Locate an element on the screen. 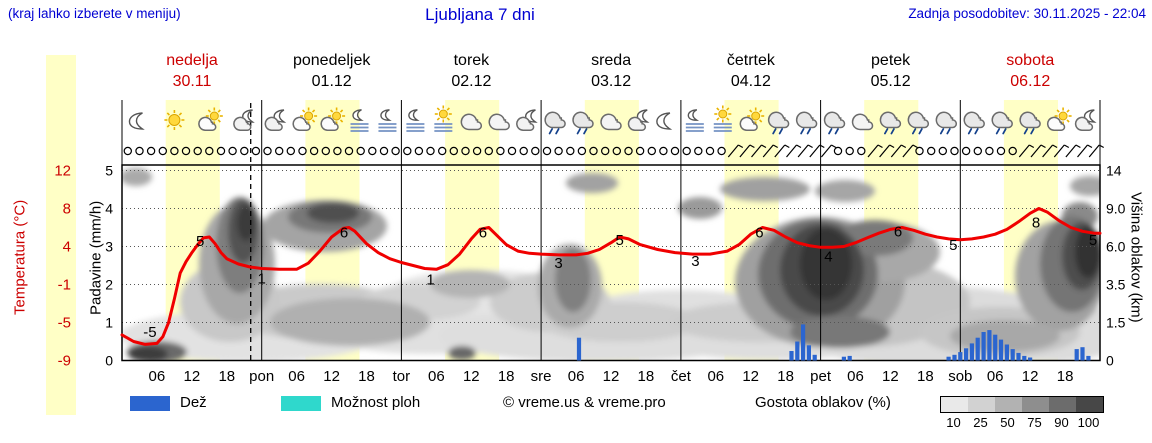 The height and width of the screenshot is (443, 1152). svg-text: 4 is located at coordinates (67, 247).